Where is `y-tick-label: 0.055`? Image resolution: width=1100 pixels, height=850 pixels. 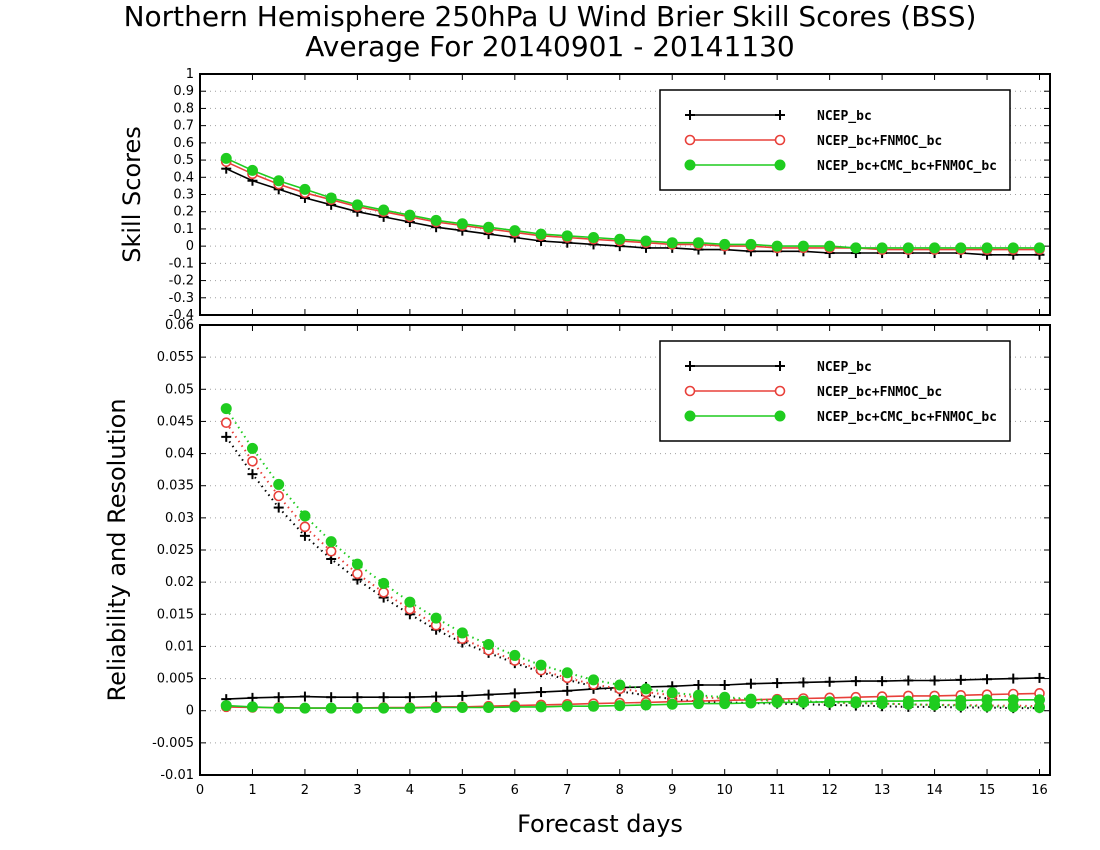 y-tick-label: 0.055 is located at coordinates (175, 357).